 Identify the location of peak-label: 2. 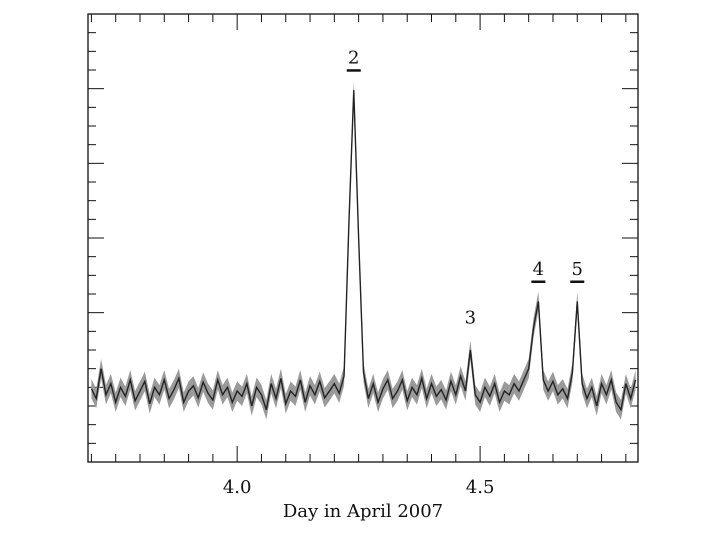
(353, 57).